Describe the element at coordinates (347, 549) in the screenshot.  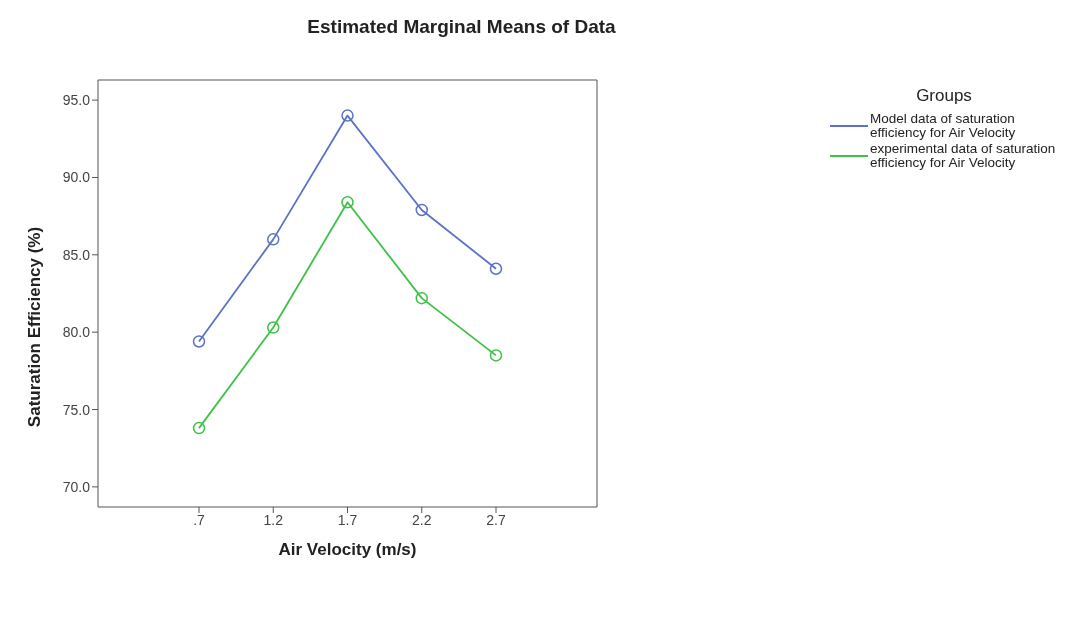
I see `x-axis-title: Air Velocity (m/s)` at that location.